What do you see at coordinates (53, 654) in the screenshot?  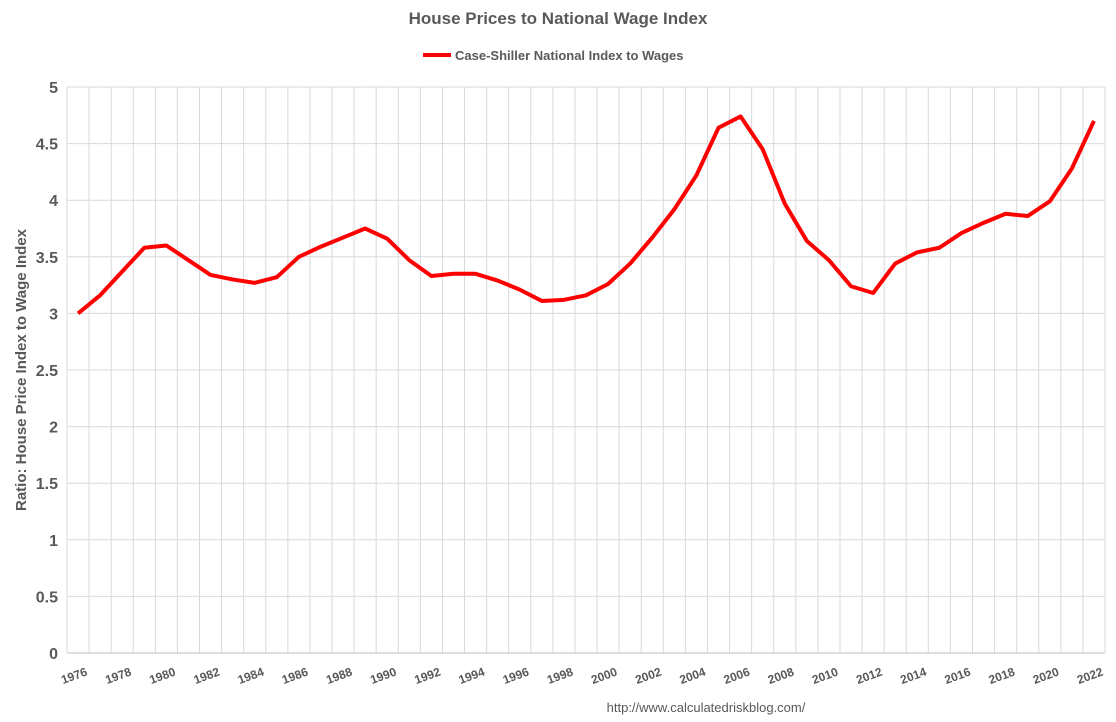 I see `y-tick-label: 0` at bounding box center [53, 654].